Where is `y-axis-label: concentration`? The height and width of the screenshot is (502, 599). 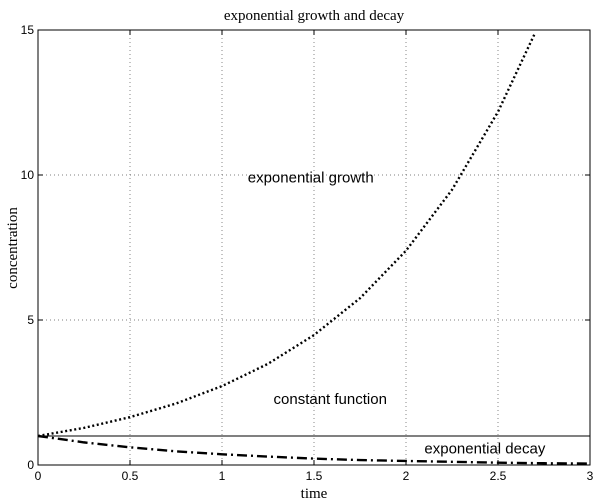
y-axis-label: concentration is located at coordinates (13, 248).